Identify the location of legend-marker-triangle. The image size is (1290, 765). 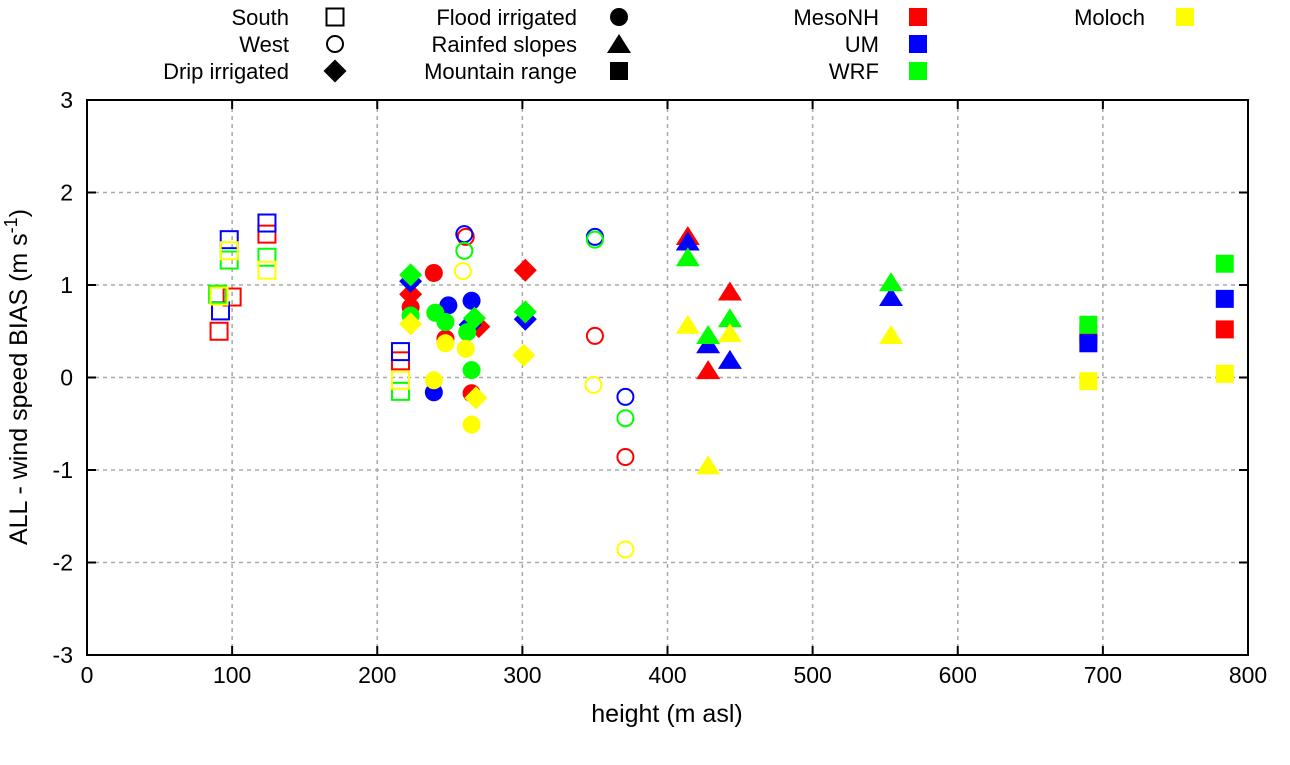
(619, 43).